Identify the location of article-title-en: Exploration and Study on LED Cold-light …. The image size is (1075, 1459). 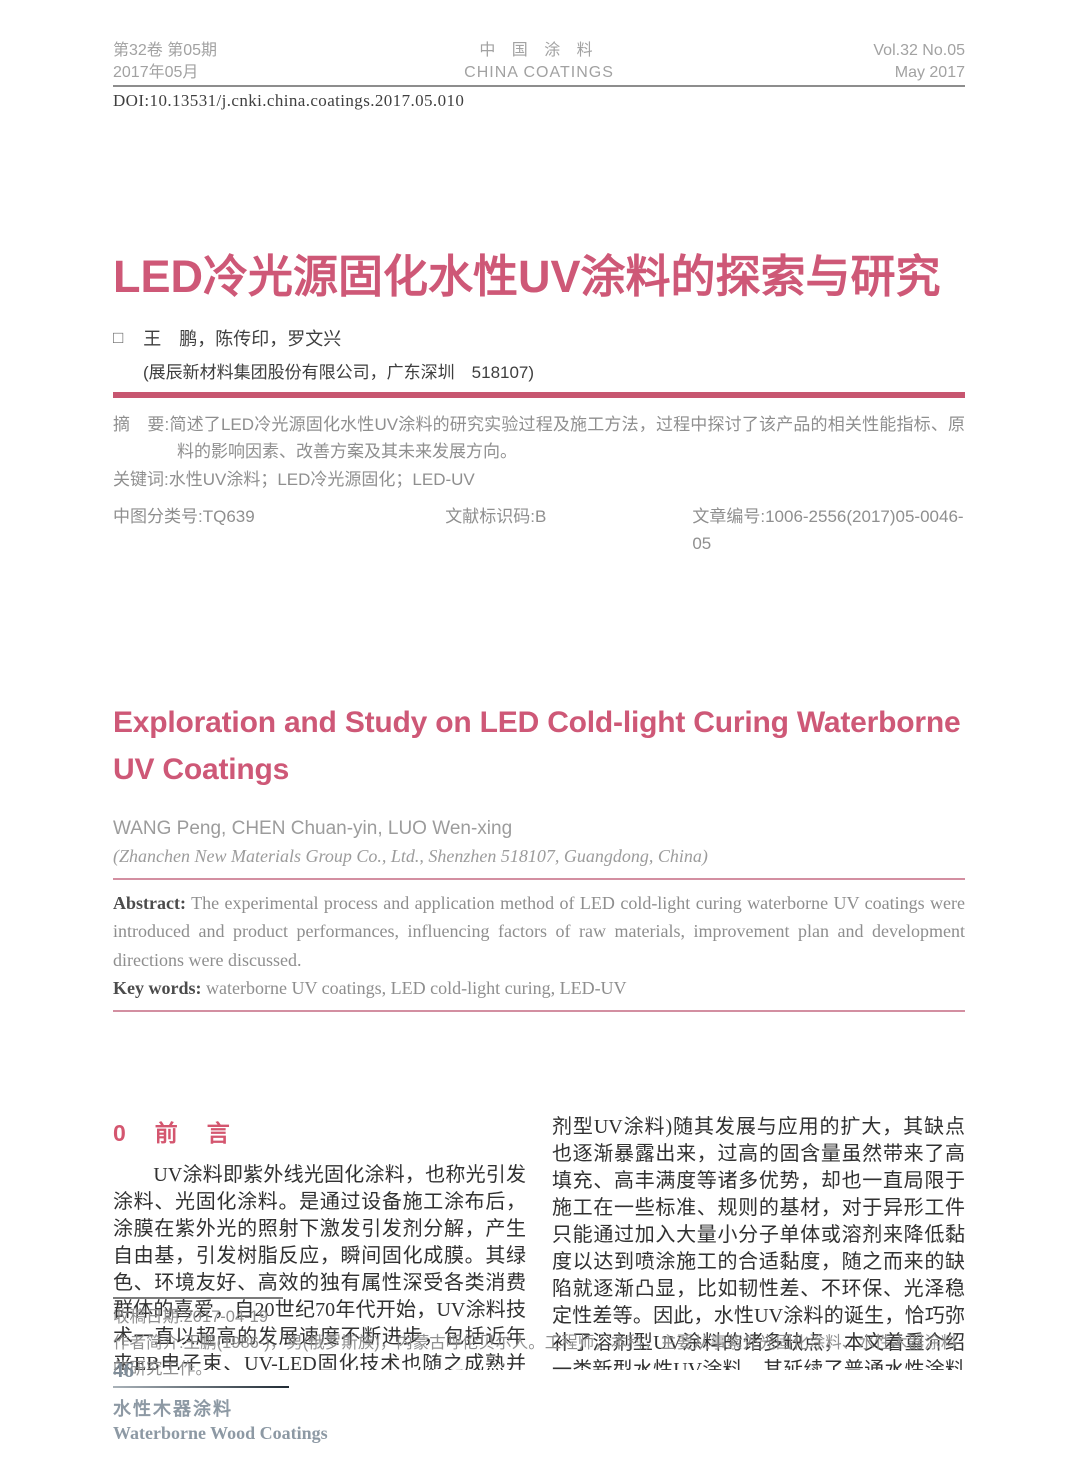
(537, 746).